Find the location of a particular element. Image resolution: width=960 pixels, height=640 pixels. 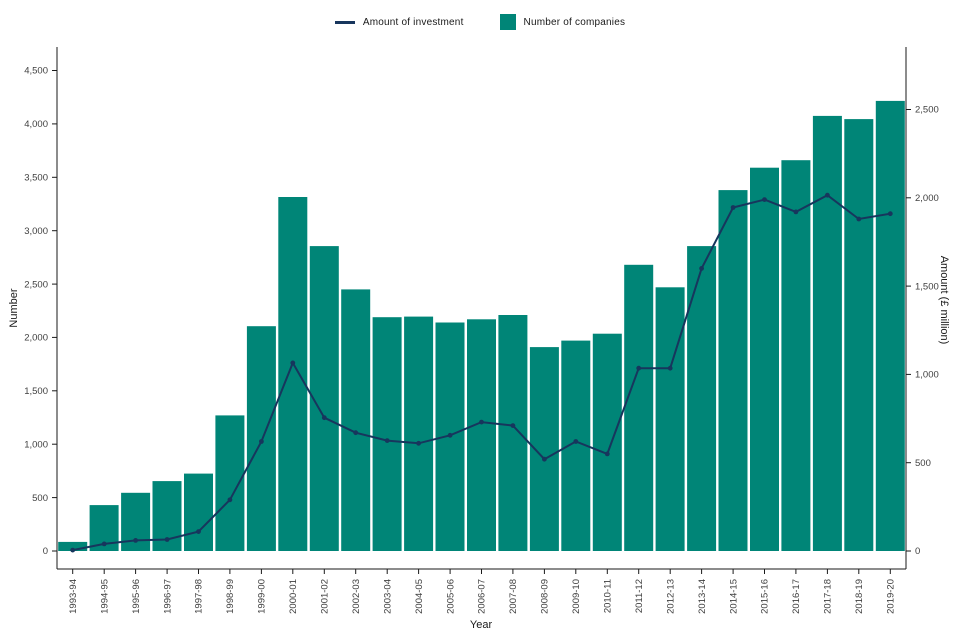

legend-label-amount: Amount of investment is located at coordinates (413, 22).